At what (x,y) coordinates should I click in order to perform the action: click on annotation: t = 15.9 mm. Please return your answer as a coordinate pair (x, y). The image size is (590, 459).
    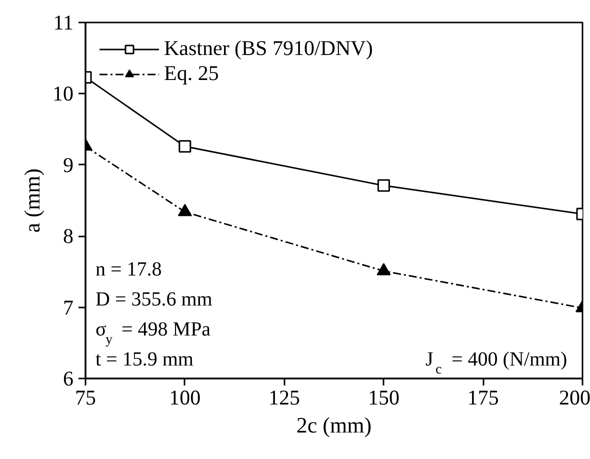
    Looking at the image, I should click on (145, 359).